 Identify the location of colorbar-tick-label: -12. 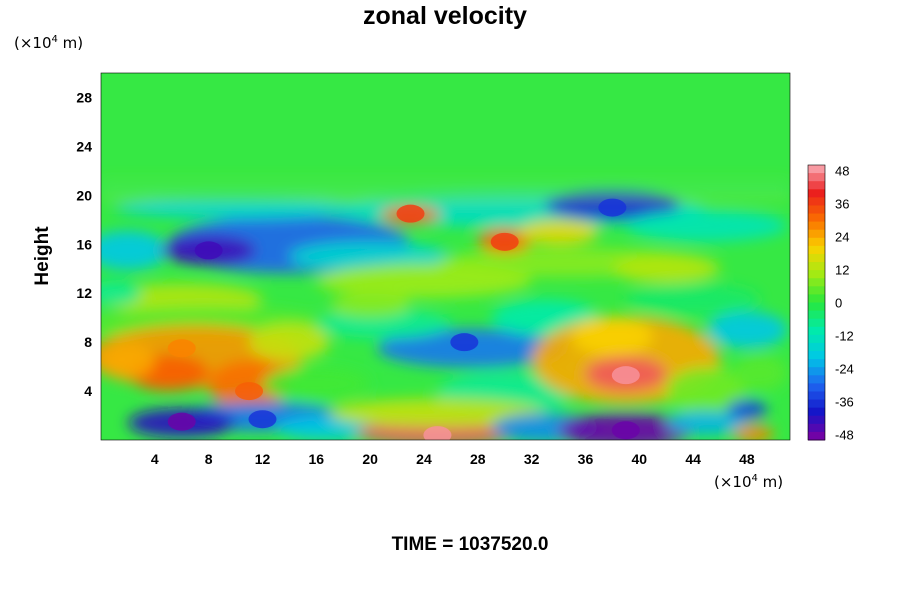
(844, 336).